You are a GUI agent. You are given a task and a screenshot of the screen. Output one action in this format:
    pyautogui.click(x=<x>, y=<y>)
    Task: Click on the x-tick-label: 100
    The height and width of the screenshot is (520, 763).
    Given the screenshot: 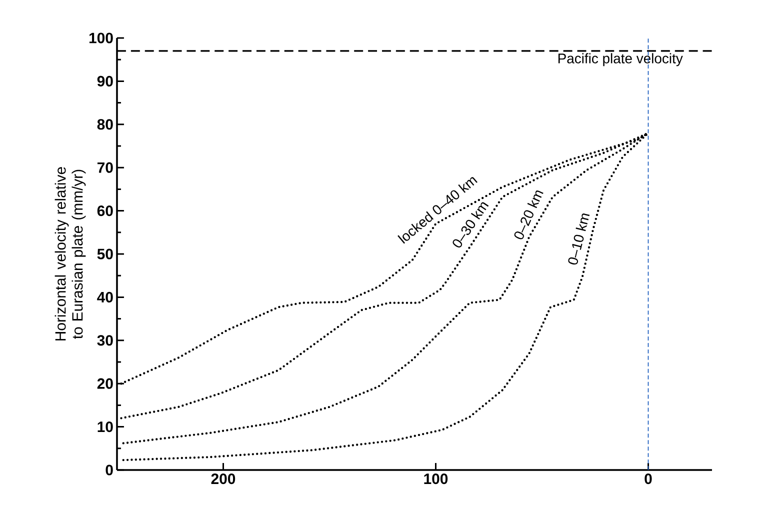 What is the action you would take?
    pyautogui.click(x=436, y=479)
    